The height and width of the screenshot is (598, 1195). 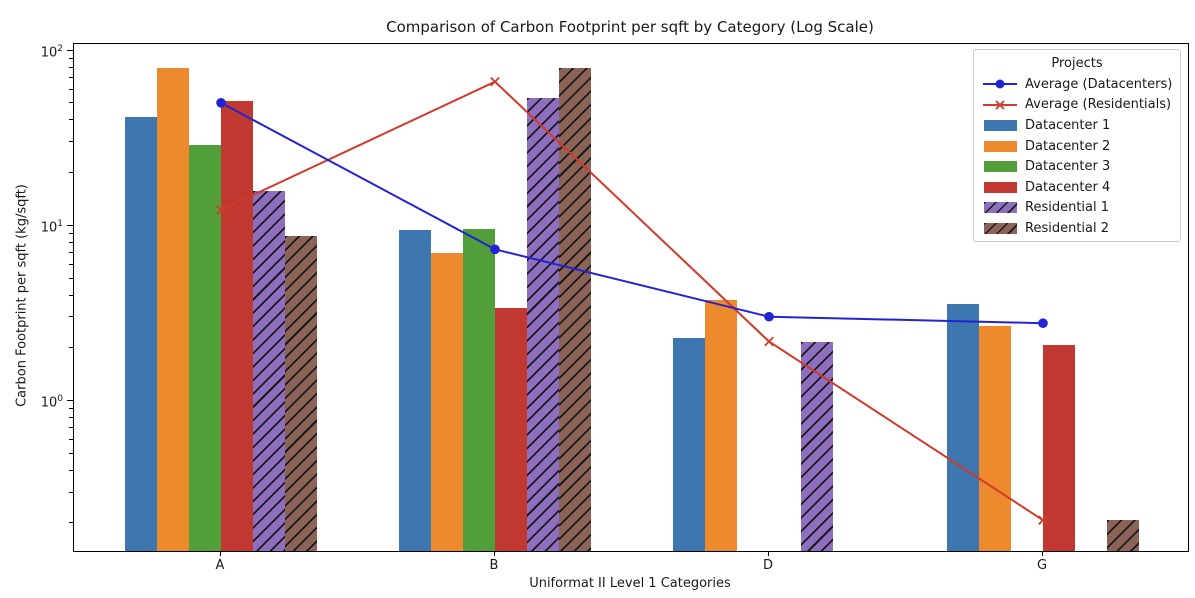 I want to click on legend-item-label: Average (Datacenters), so click(x=1099, y=84).